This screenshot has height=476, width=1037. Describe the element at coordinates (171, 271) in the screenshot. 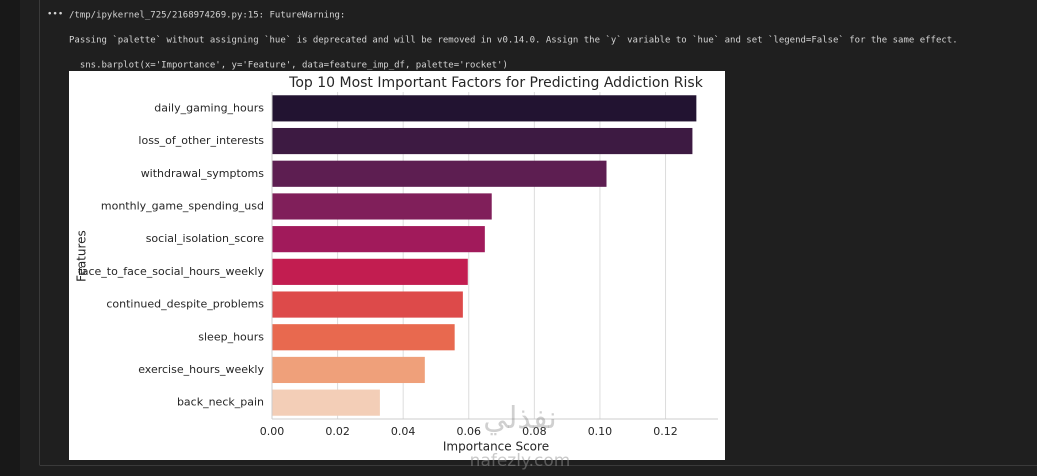

I see `y-tick-label: face_to_face_social_hours_weekly` at that location.